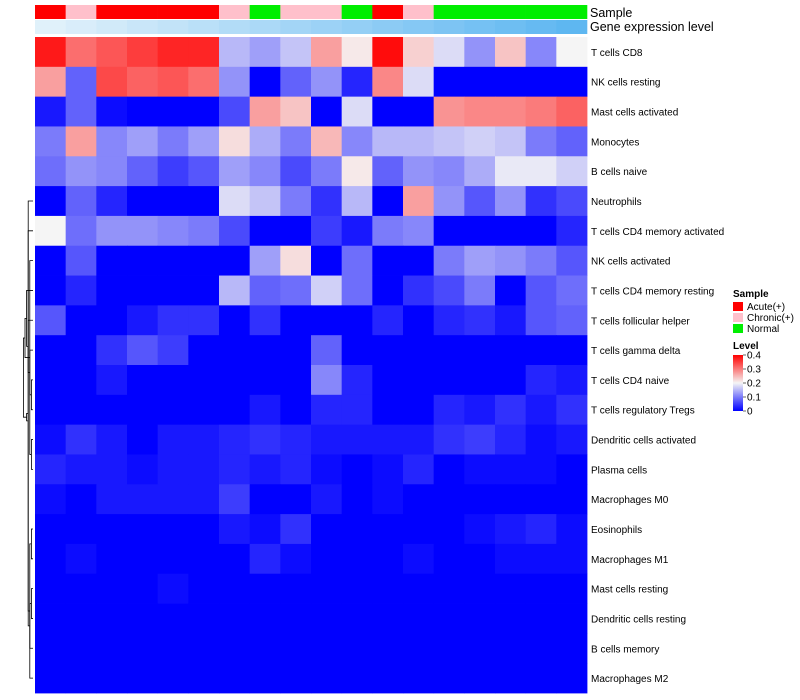  Describe the element at coordinates (738, 306) in the screenshot. I see `legend-swatch` at that location.